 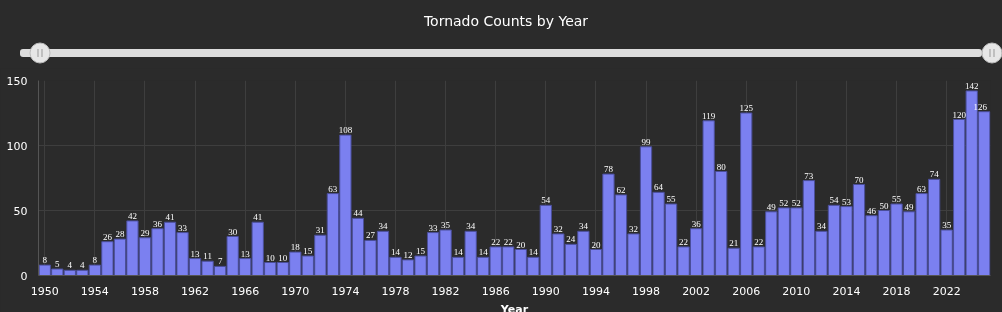 I want to click on data-label: 18, so click(x=295, y=247).